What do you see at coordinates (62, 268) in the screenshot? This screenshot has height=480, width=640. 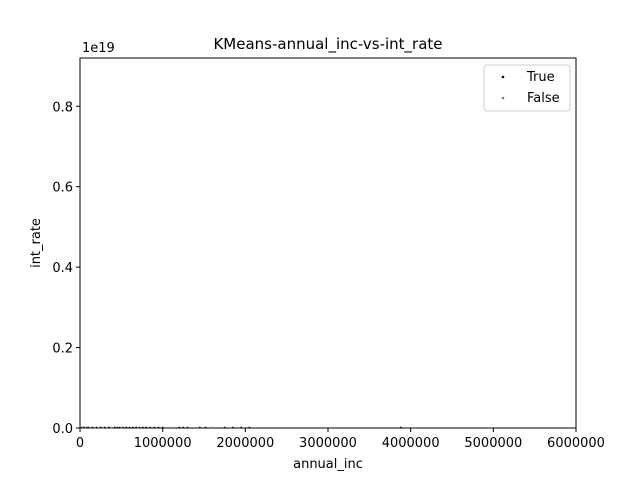 I see `y-tick-label: 0.4` at bounding box center [62, 268].